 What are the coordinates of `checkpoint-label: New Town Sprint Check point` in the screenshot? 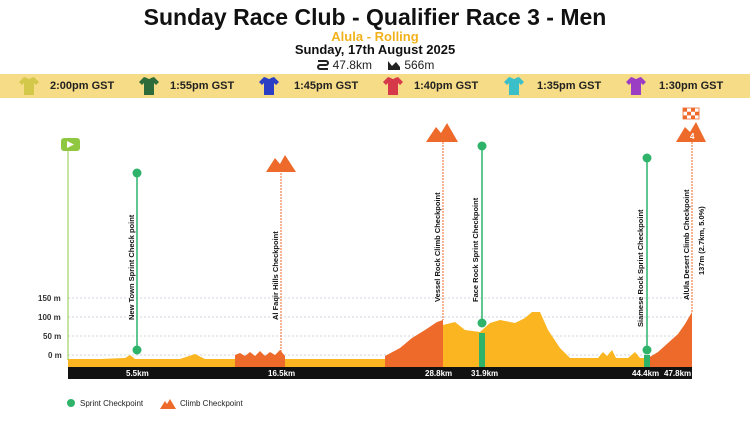 It's located at (131, 267).